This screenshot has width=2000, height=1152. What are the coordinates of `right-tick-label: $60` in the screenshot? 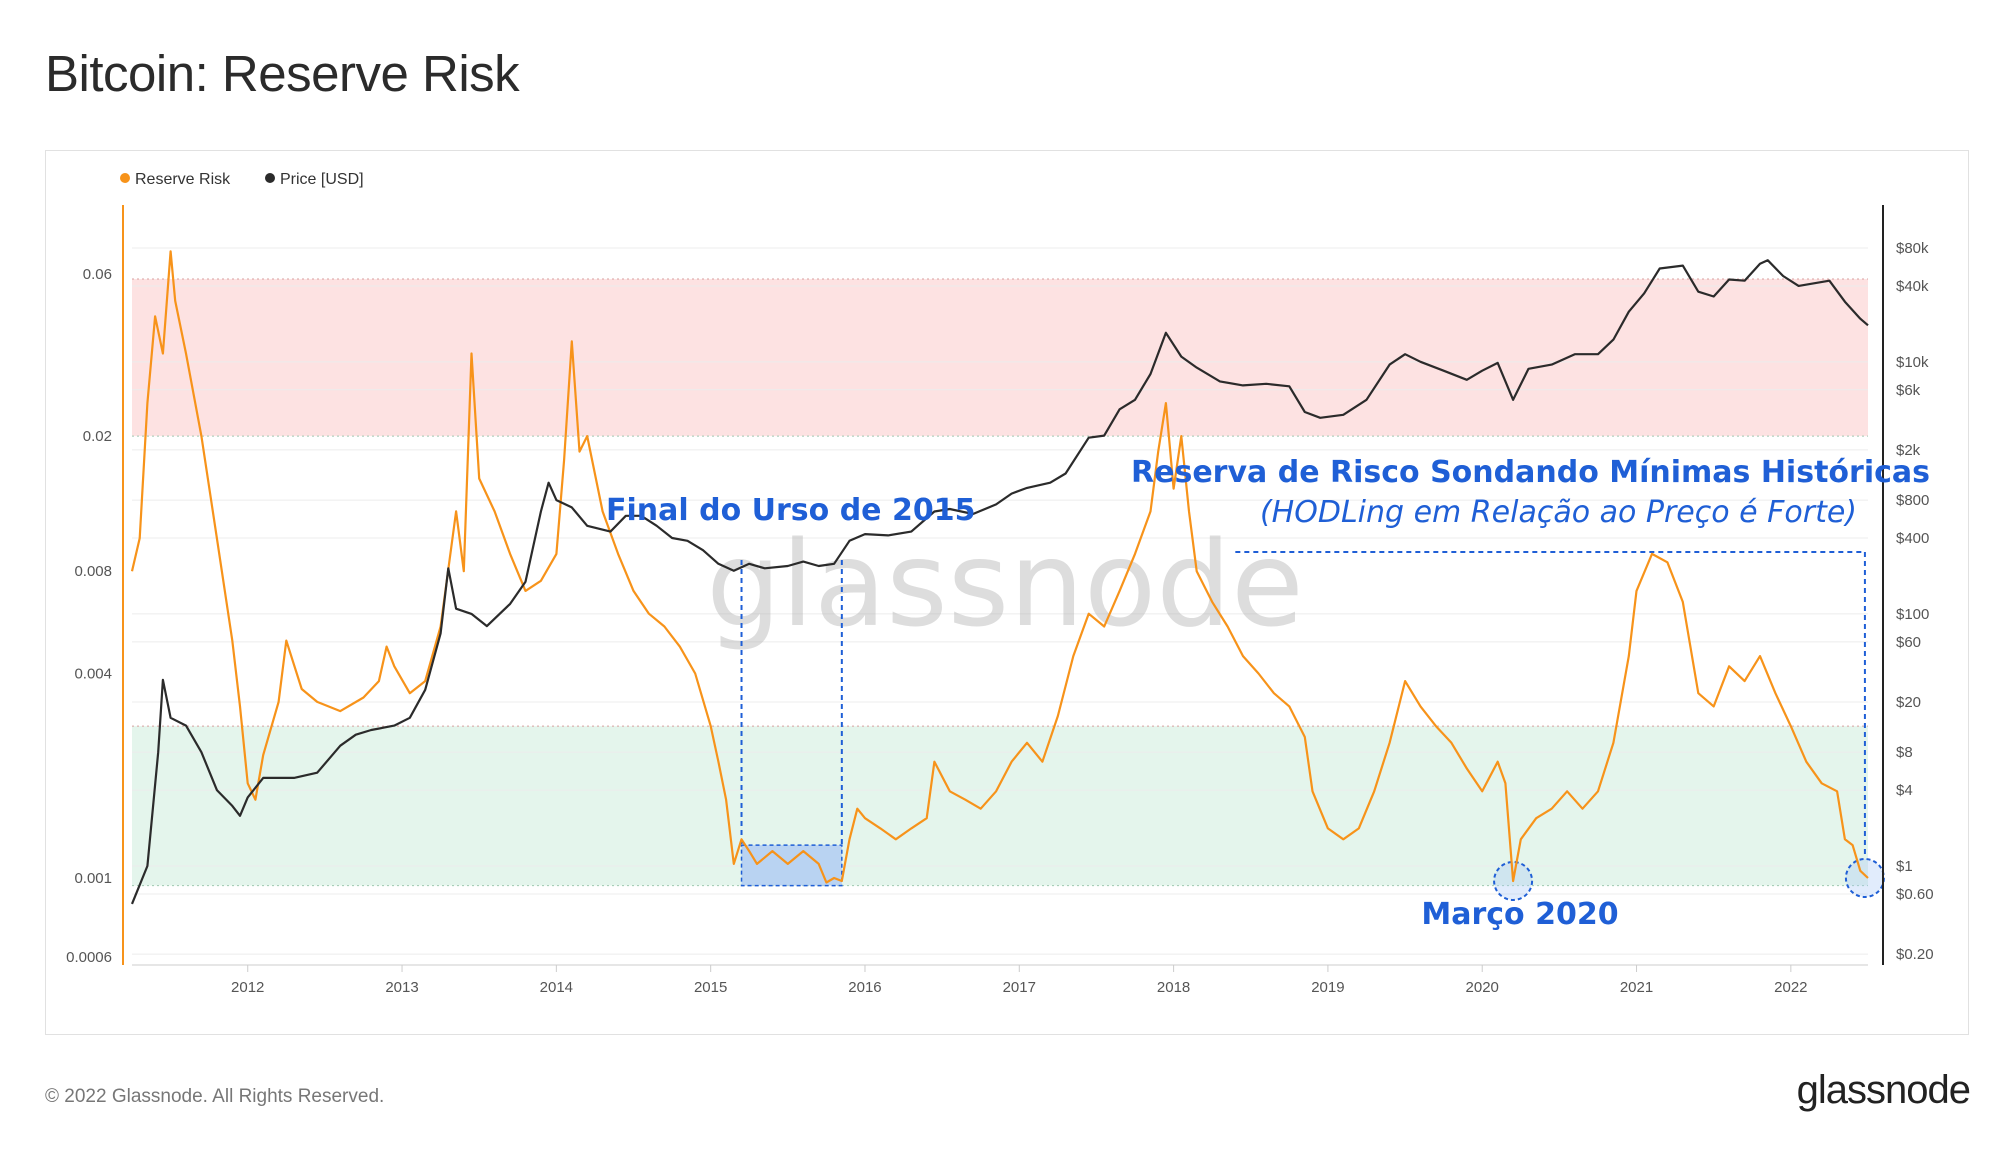 It's located at (1908, 642).